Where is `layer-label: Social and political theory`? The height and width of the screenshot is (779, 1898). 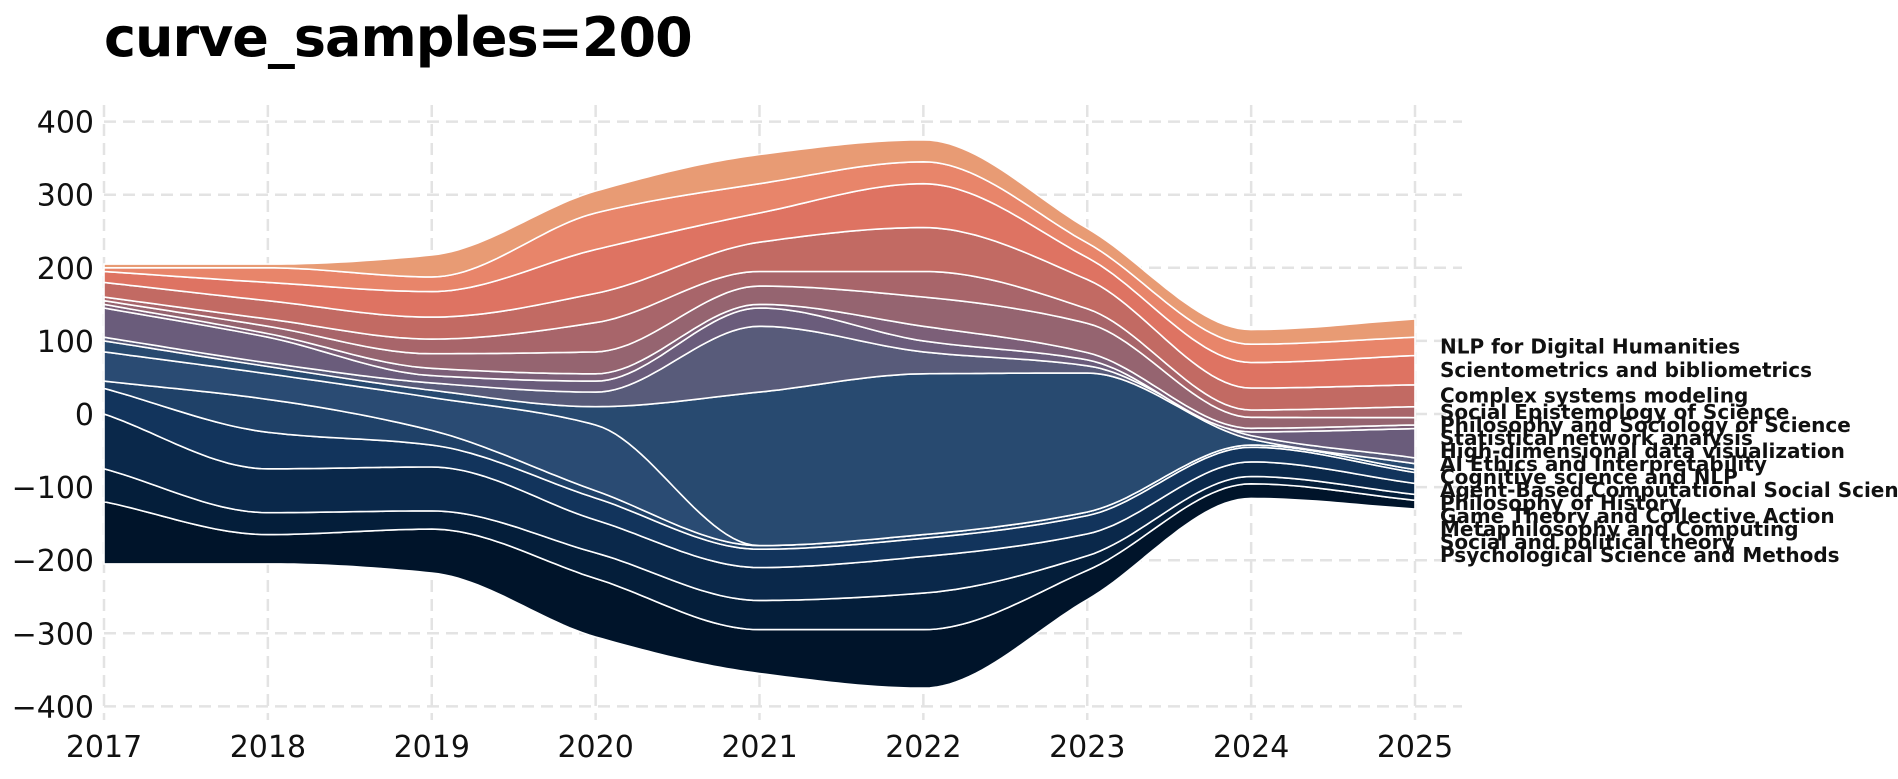
layer-label: Social and political theory is located at coordinates (1587, 542).